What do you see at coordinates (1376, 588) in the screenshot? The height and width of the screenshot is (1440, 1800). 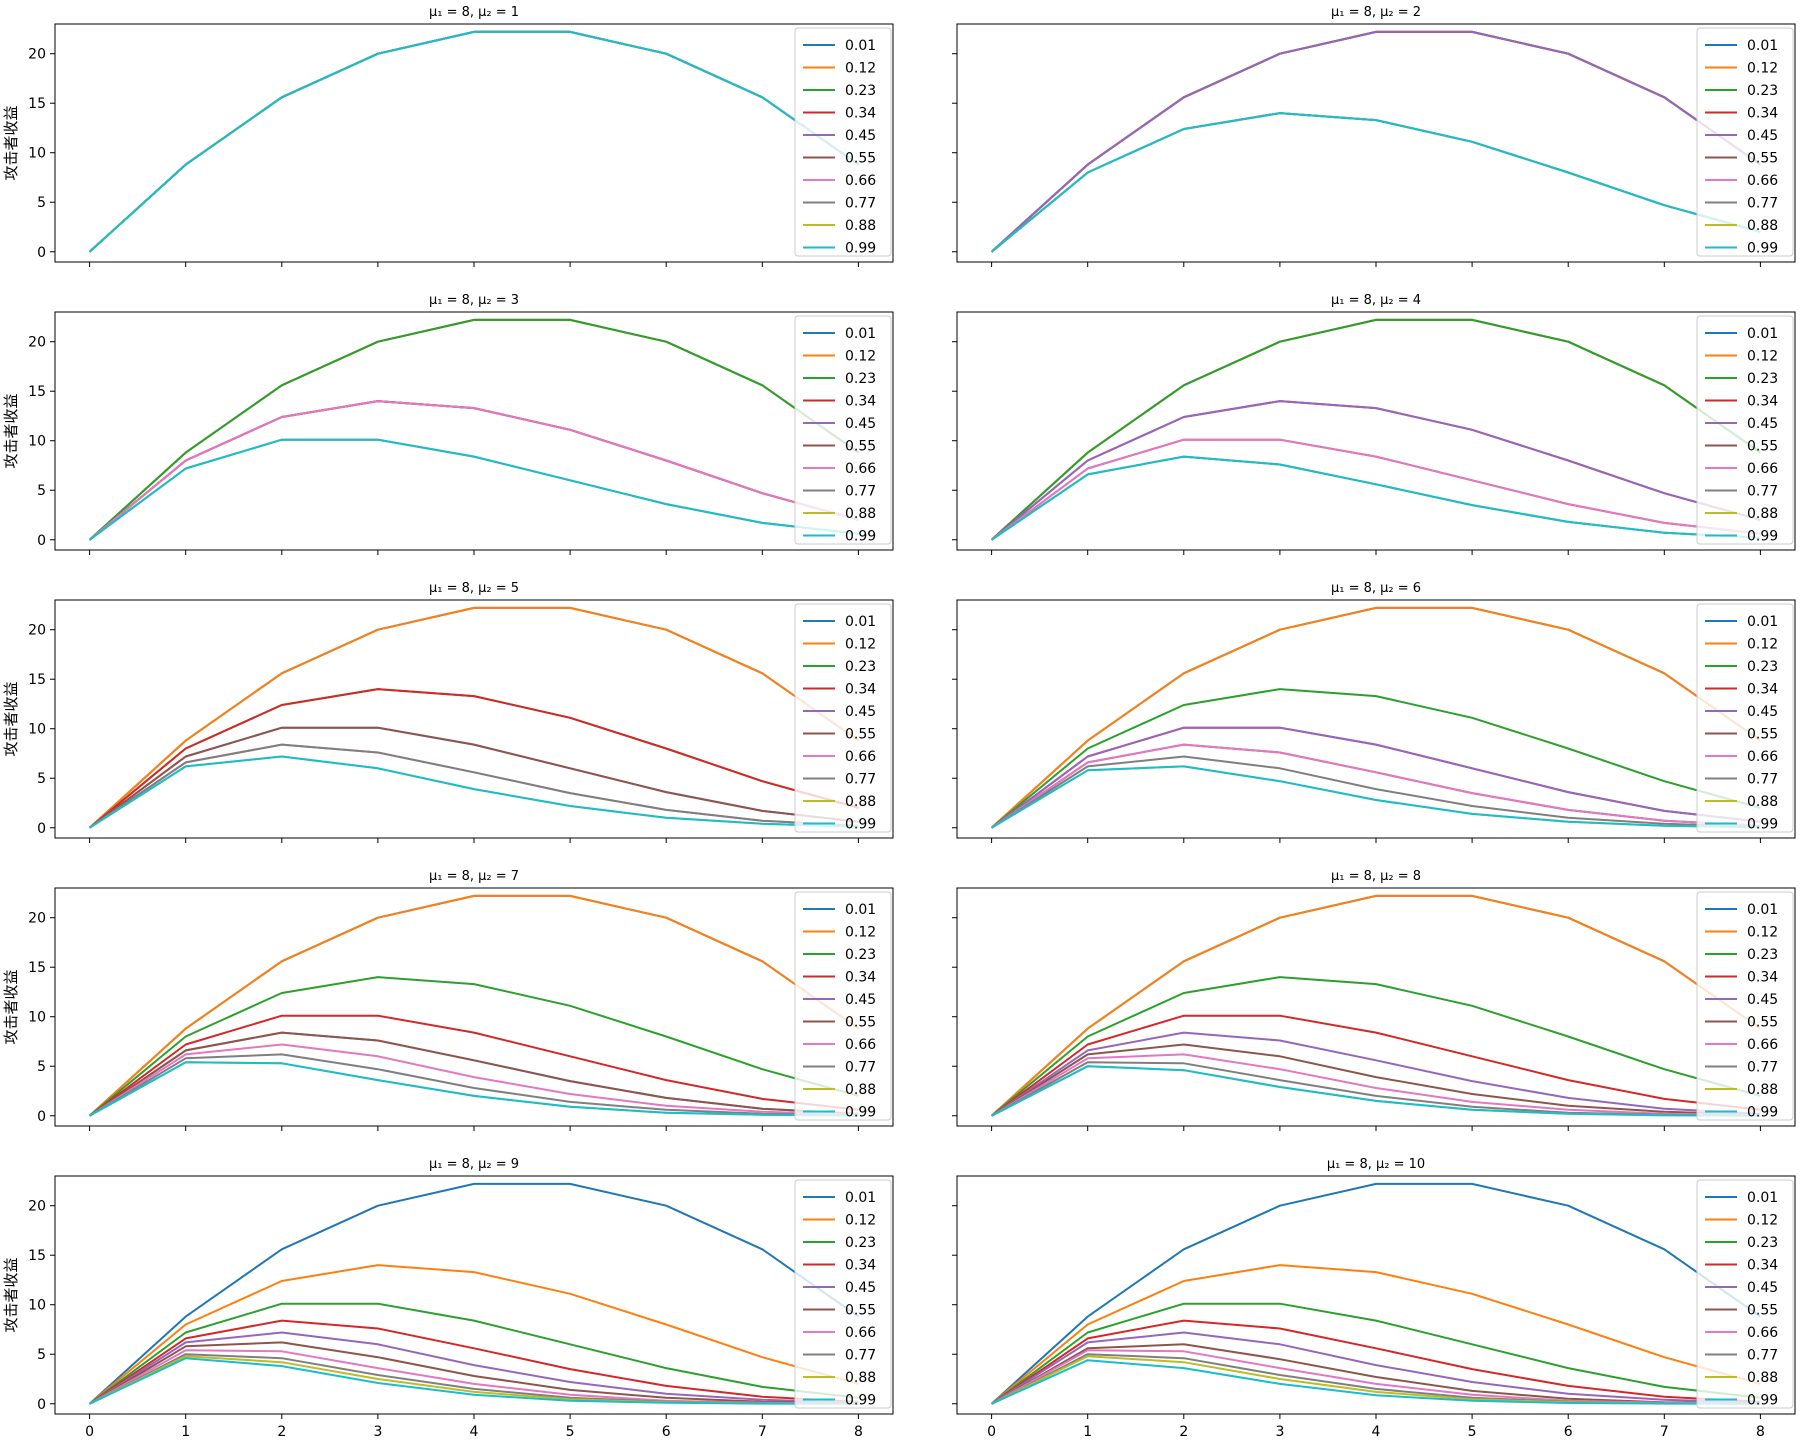 I see `subplot-title: μ₁ = 8, μ₂ = 6` at bounding box center [1376, 588].